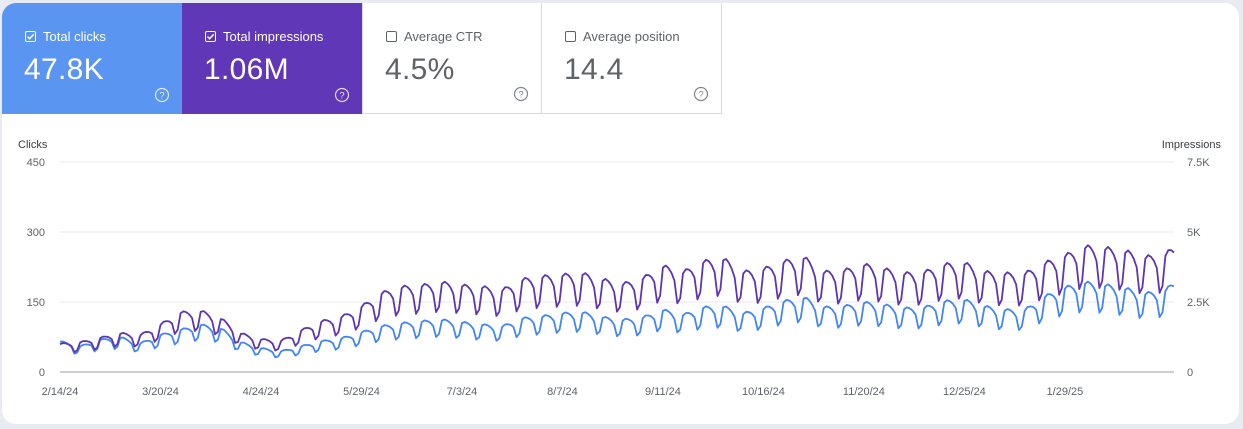 The width and height of the screenshot is (1243, 429). I want to click on metric-label: Total impressions, so click(273, 36).